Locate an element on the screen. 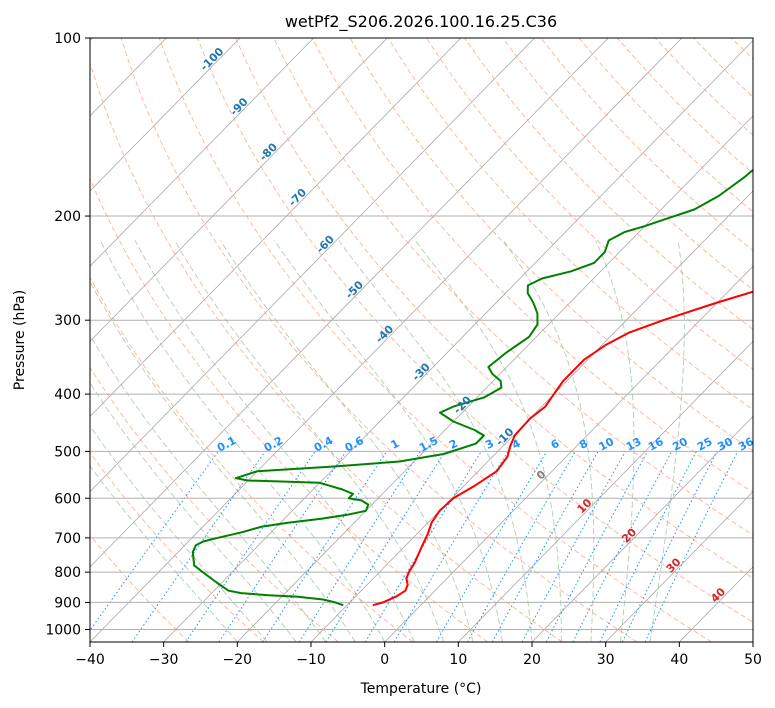 The height and width of the screenshot is (708, 775). mixing-ratio-label: 13 is located at coordinates (634, 444).